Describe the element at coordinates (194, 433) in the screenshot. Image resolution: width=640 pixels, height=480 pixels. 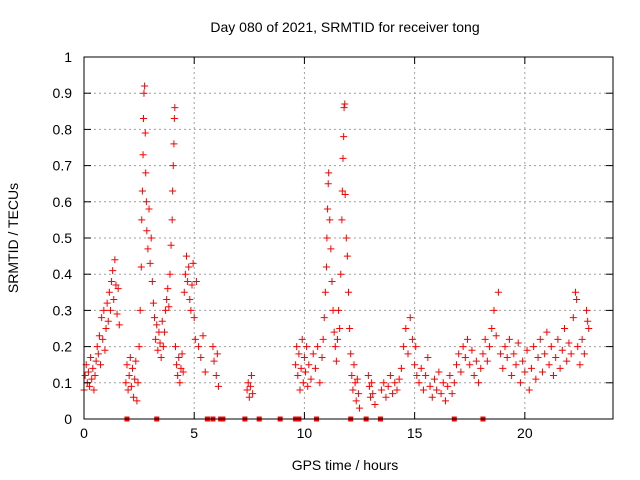
I see `x-tick-label: 5` at that location.